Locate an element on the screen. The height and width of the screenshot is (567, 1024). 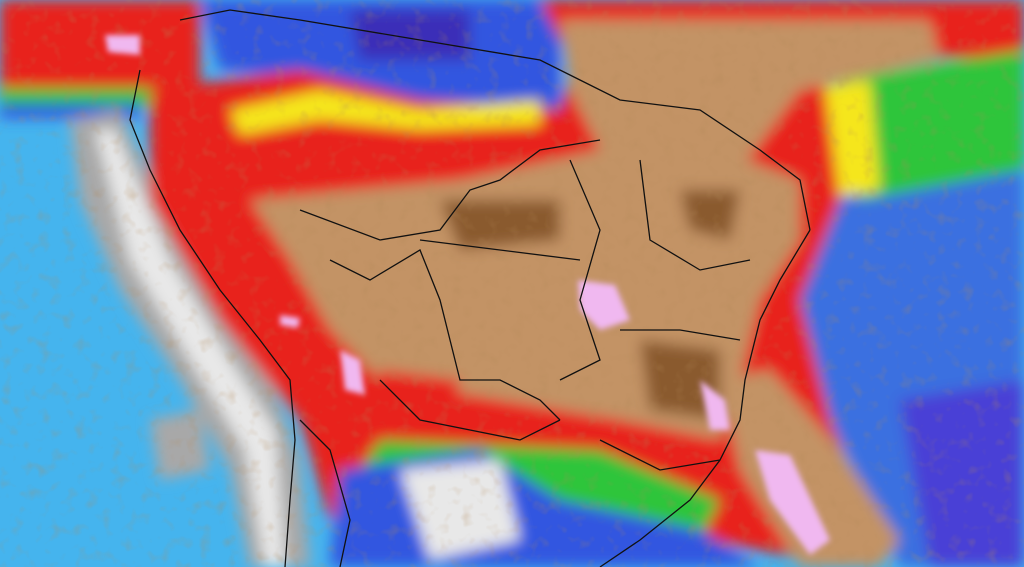
coastline-east is located at coordinates (705, 398).